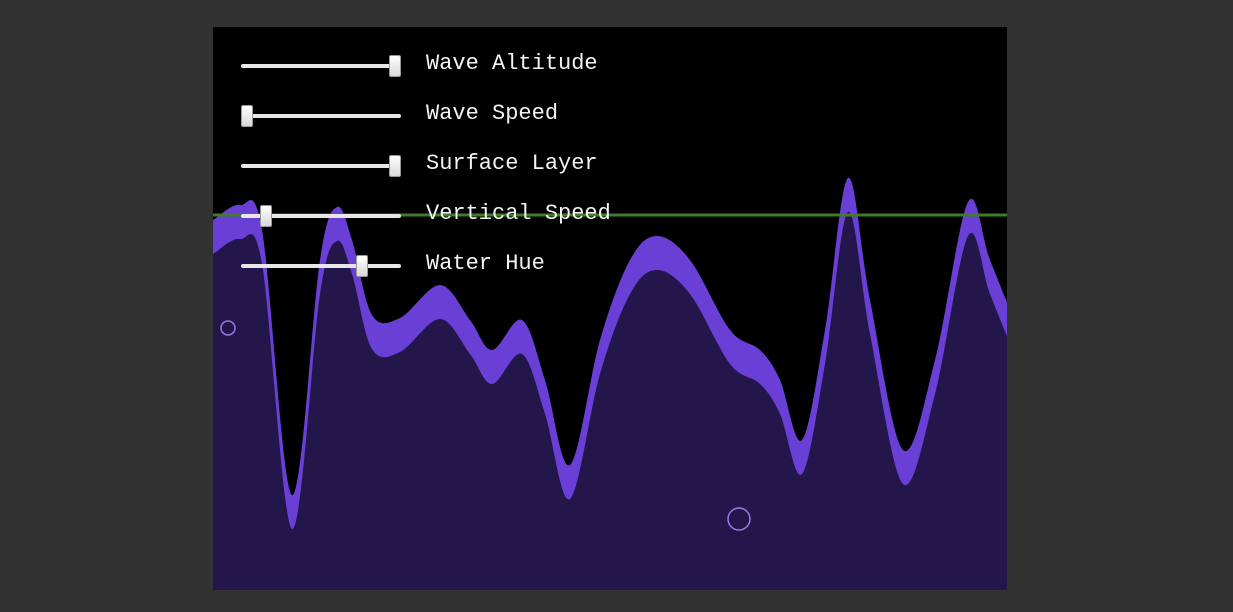 The width and height of the screenshot is (1233, 612). What do you see at coordinates (518, 213) in the screenshot?
I see `slider-label: Vertical Speed` at bounding box center [518, 213].